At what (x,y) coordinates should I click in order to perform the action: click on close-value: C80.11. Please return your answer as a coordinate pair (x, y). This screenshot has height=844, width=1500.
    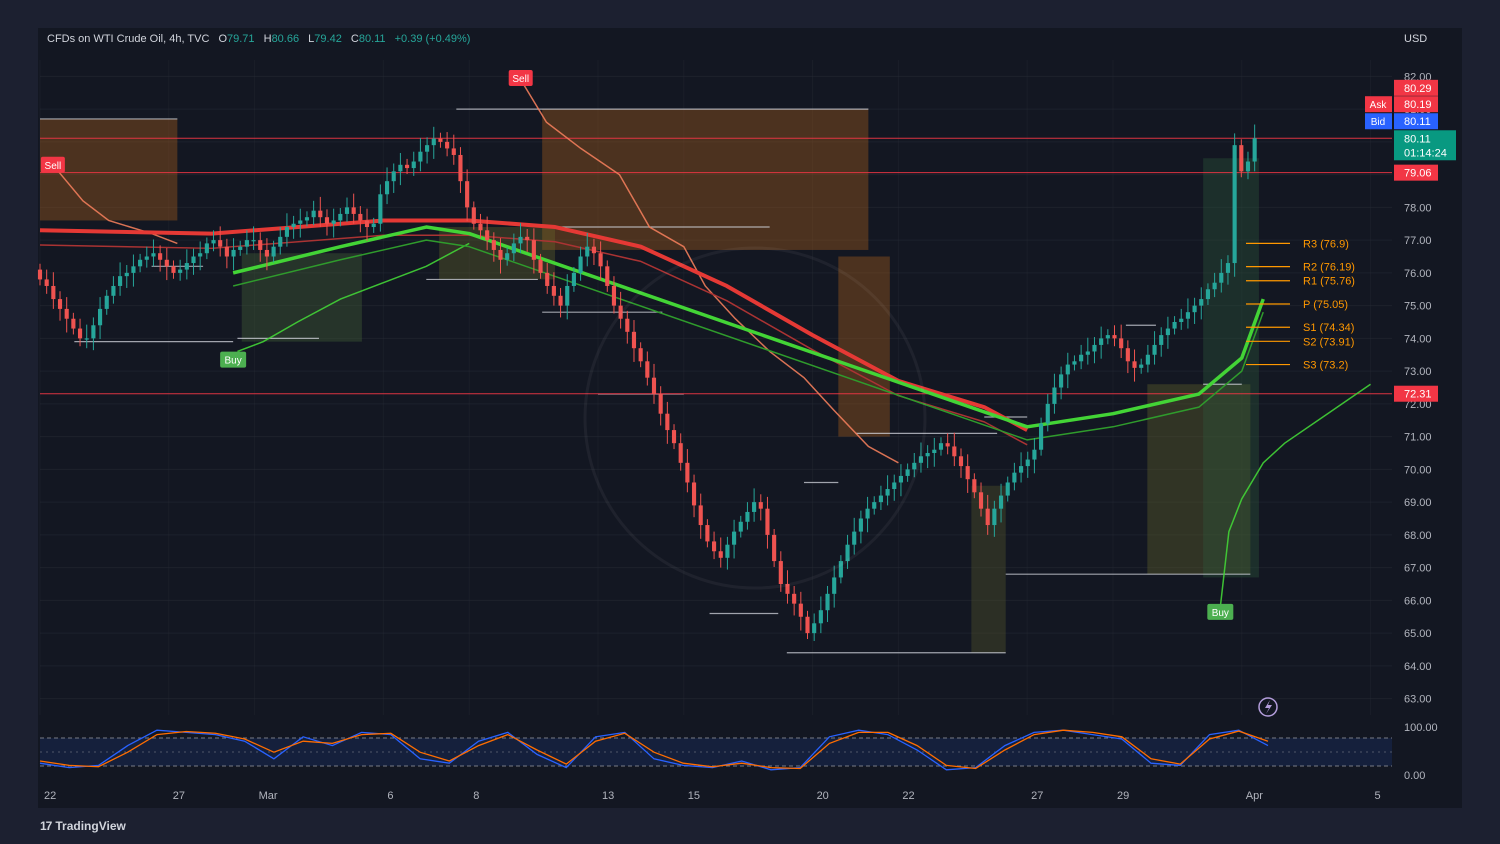
    Looking at the image, I should click on (368, 39).